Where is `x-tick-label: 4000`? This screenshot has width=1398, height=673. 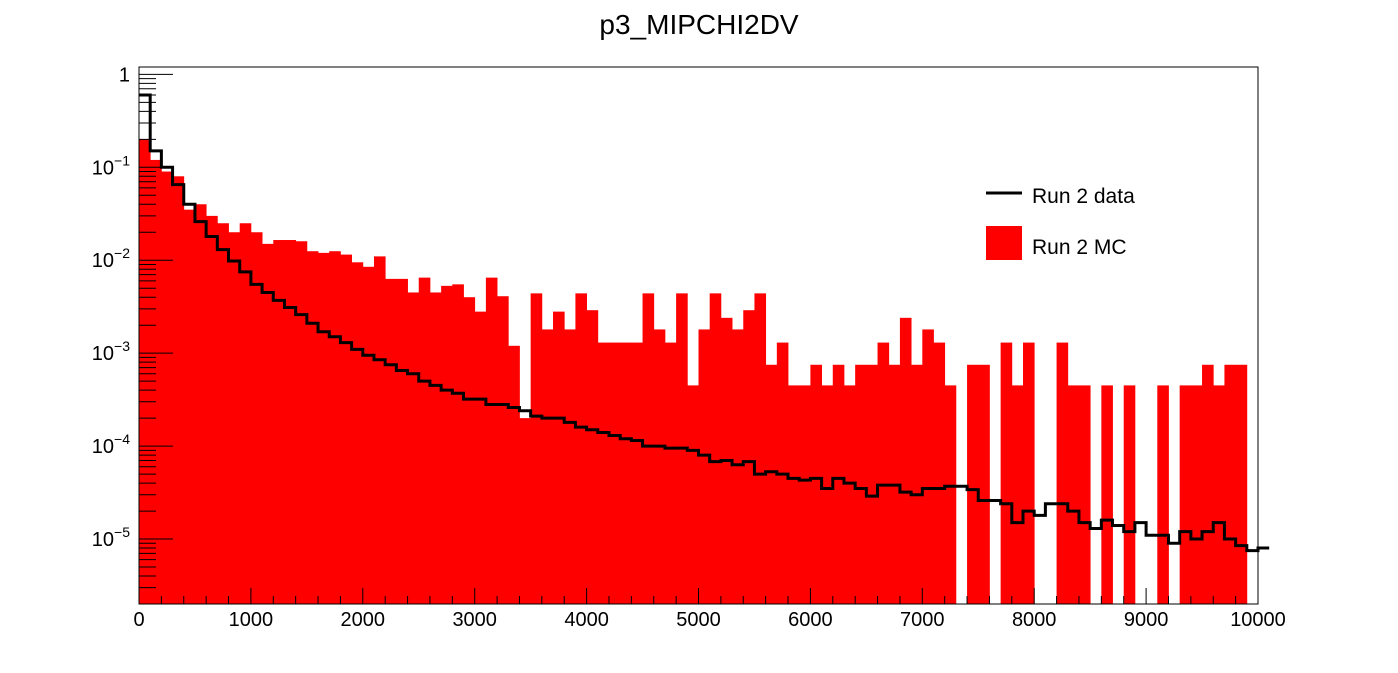
x-tick-label: 4000 is located at coordinates (586, 620).